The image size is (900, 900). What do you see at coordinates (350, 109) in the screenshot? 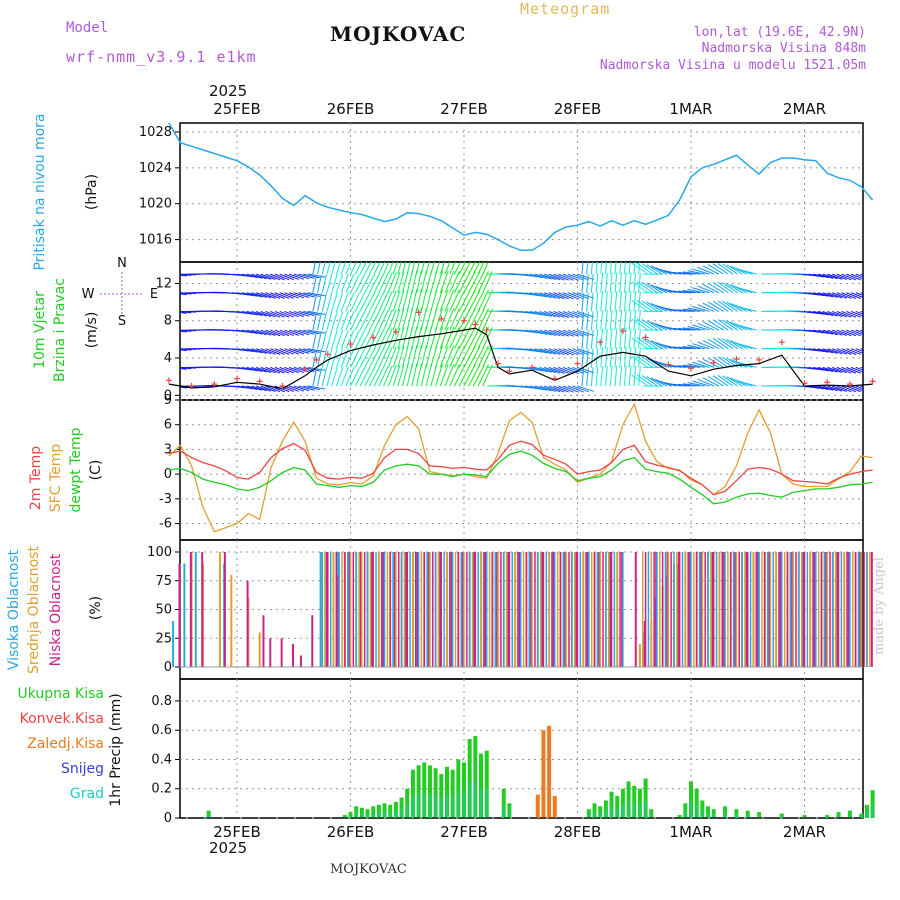
I see `date-label-top: 26FEB` at bounding box center [350, 109].